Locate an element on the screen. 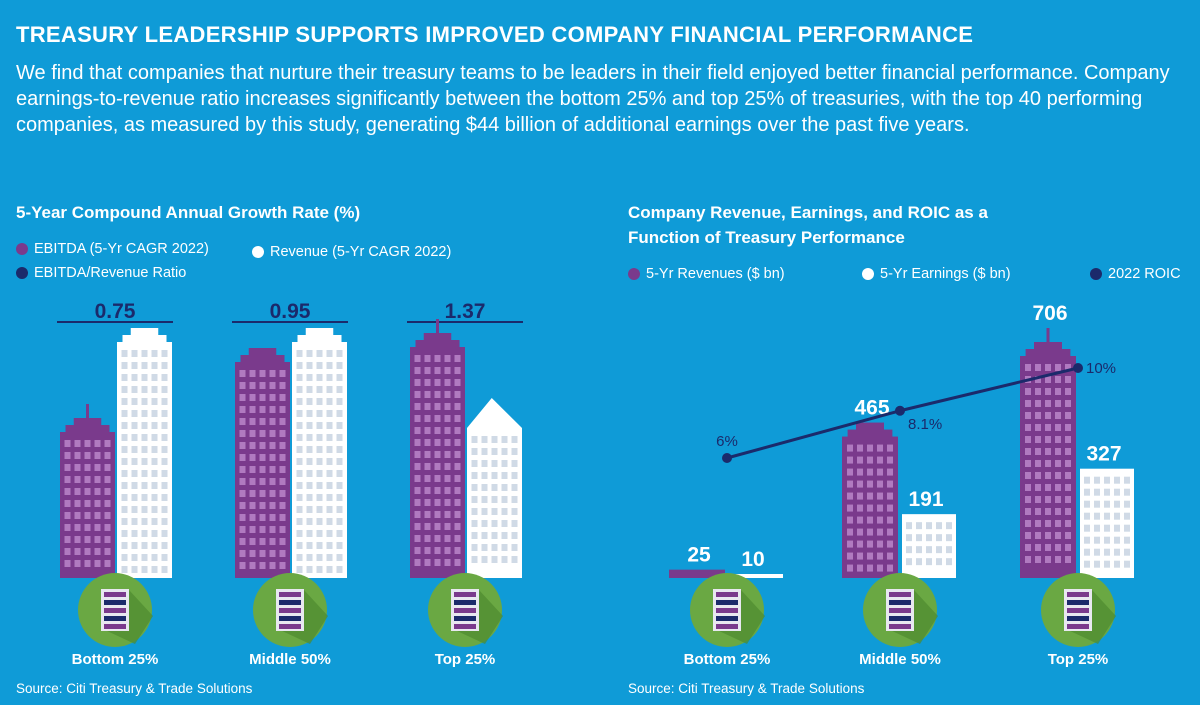  revenue-bar-crown-top is located at coordinates (319, 332).